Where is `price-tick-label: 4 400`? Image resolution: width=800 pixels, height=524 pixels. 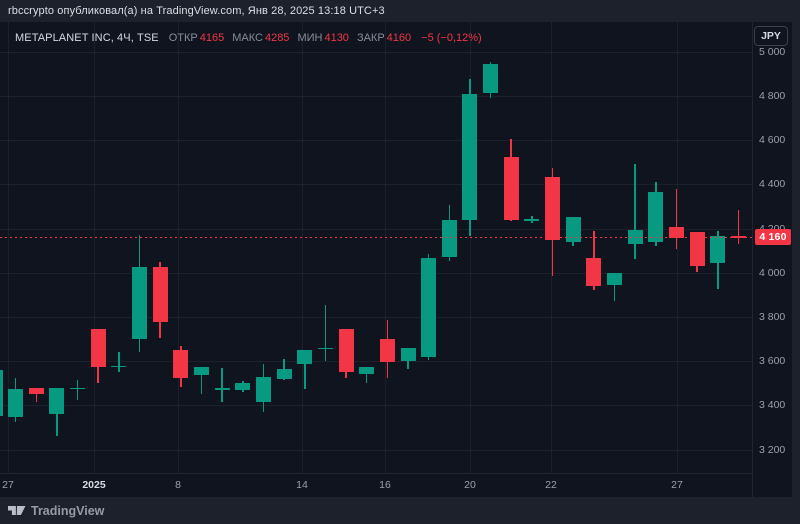 price-tick-label: 4 400 is located at coordinates (772, 184).